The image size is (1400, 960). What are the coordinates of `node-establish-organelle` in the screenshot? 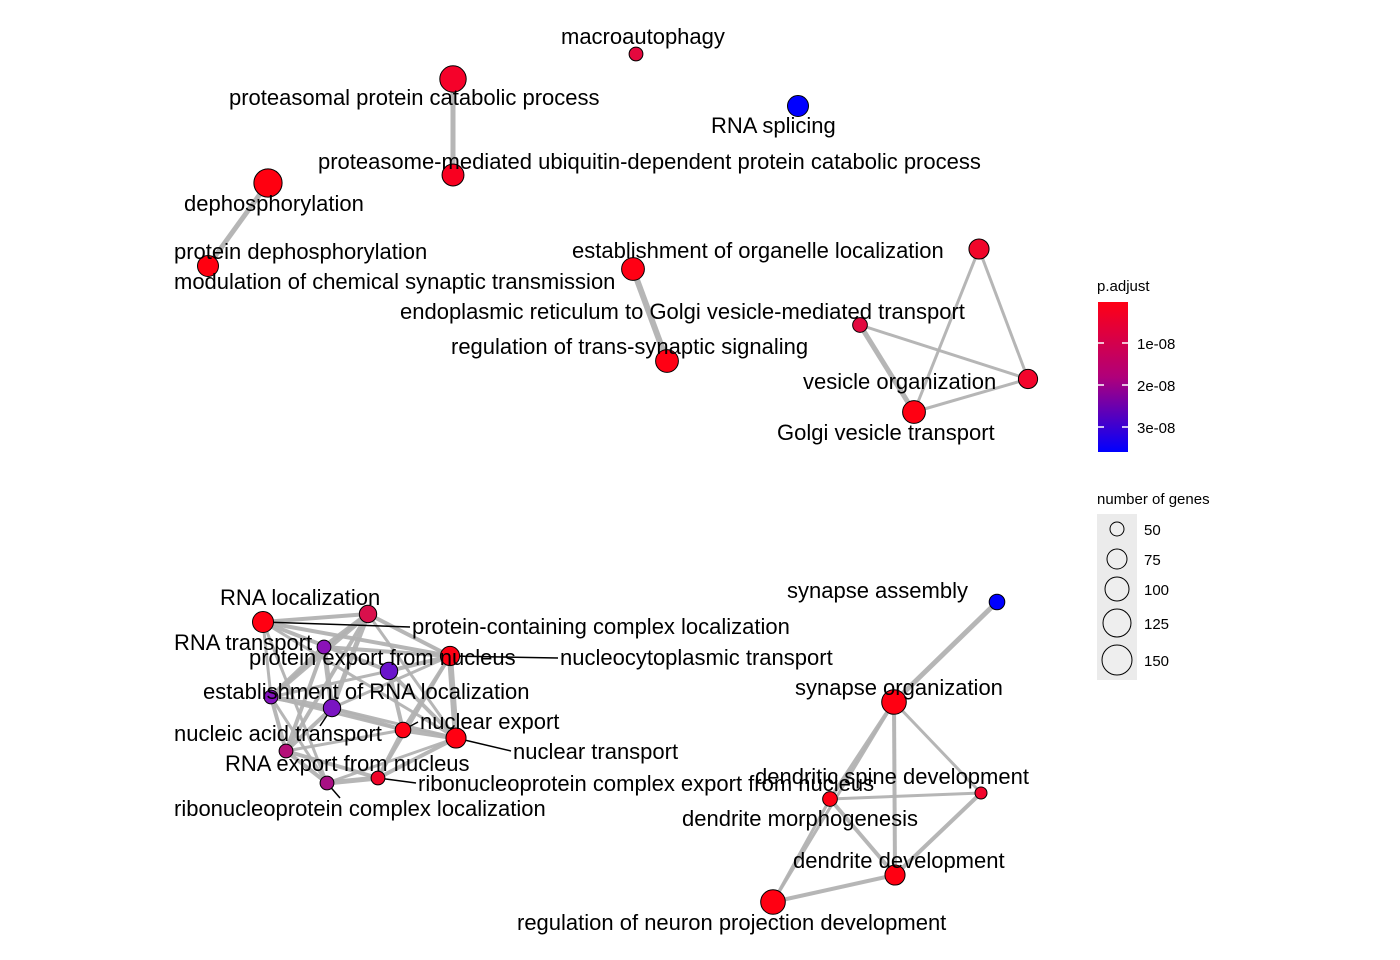 It's located at (979, 249).